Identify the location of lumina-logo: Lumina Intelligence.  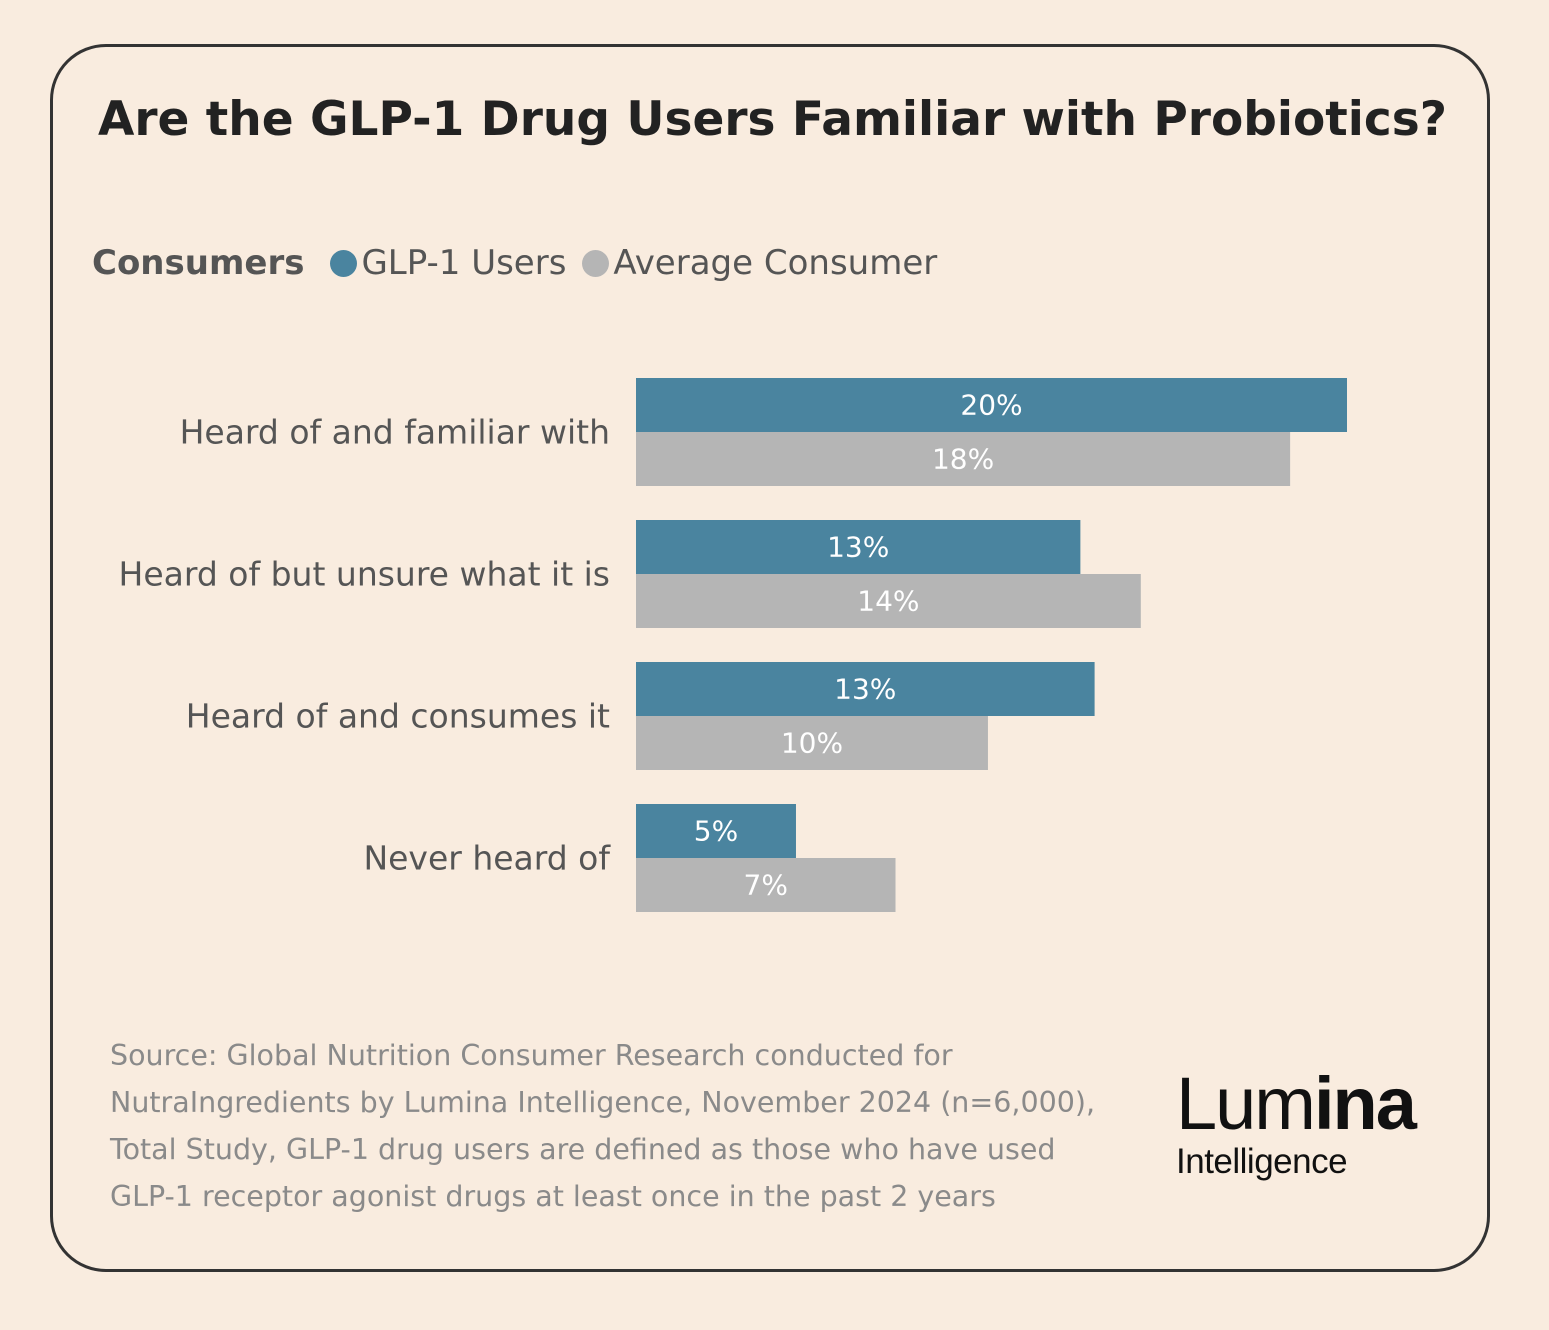
(1296, 1124).